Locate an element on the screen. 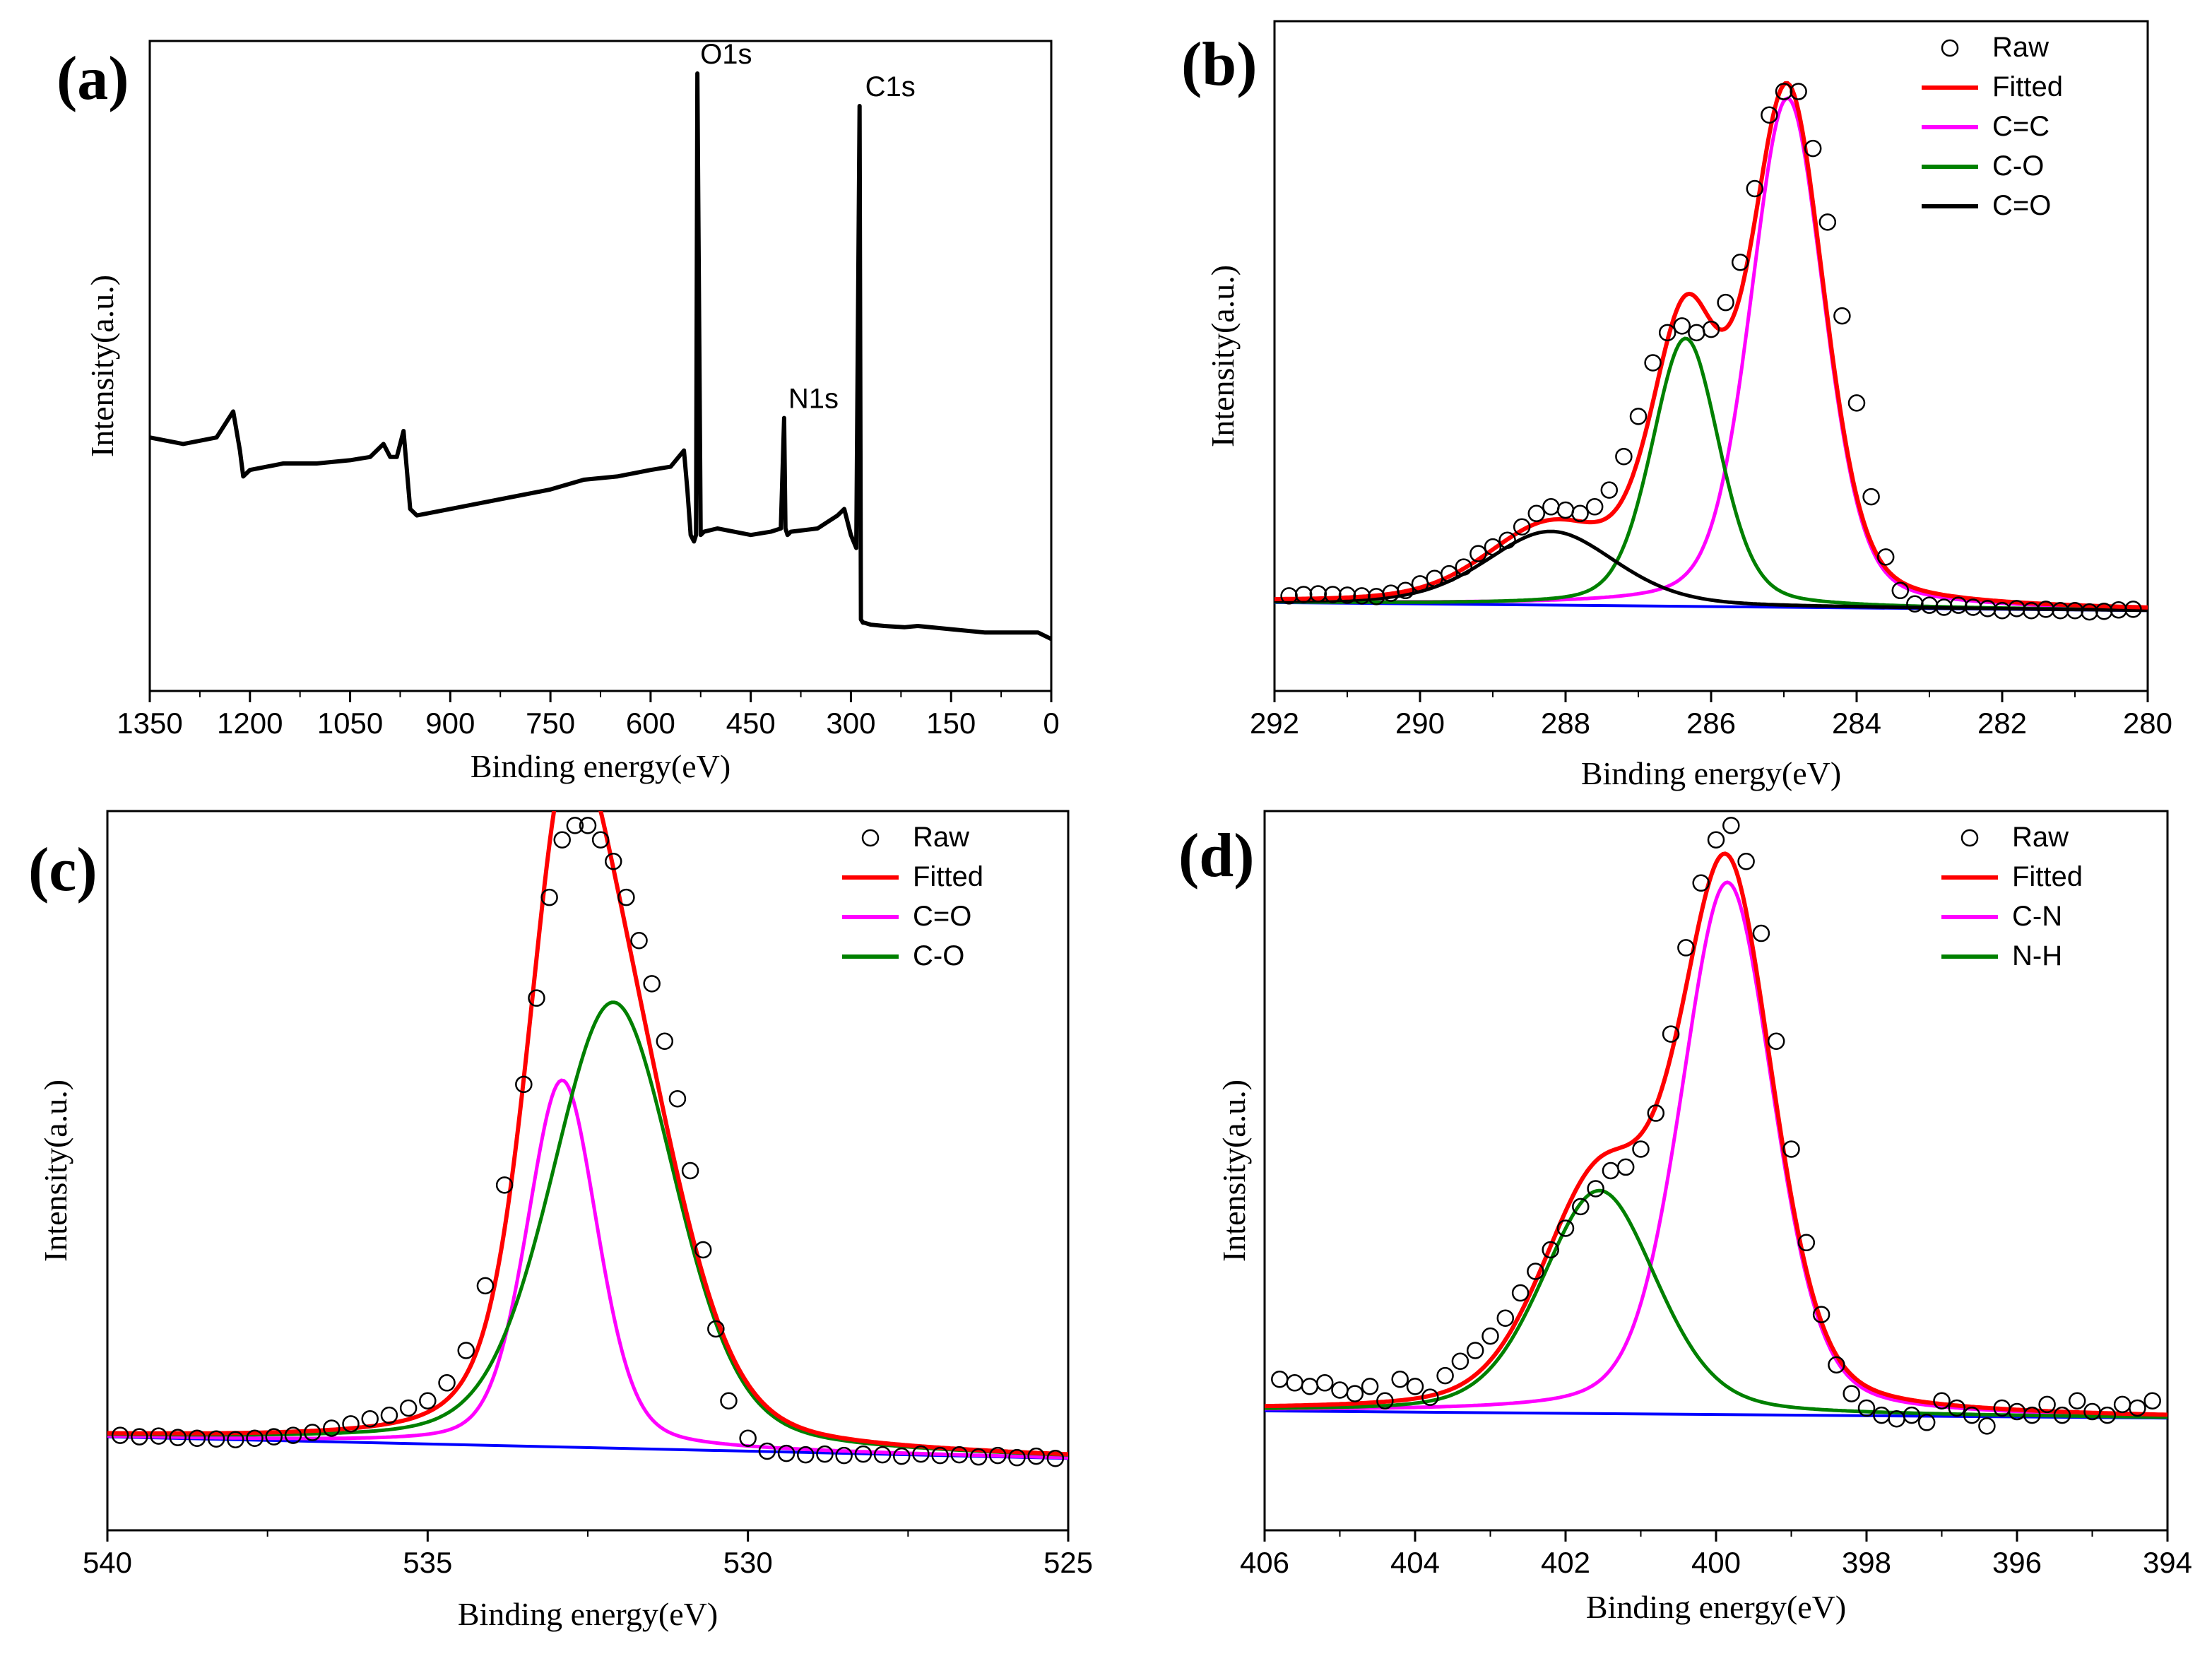 The image size is (2212, 1661). x-tick-label: 1050 is located at coordinates (350, 723).